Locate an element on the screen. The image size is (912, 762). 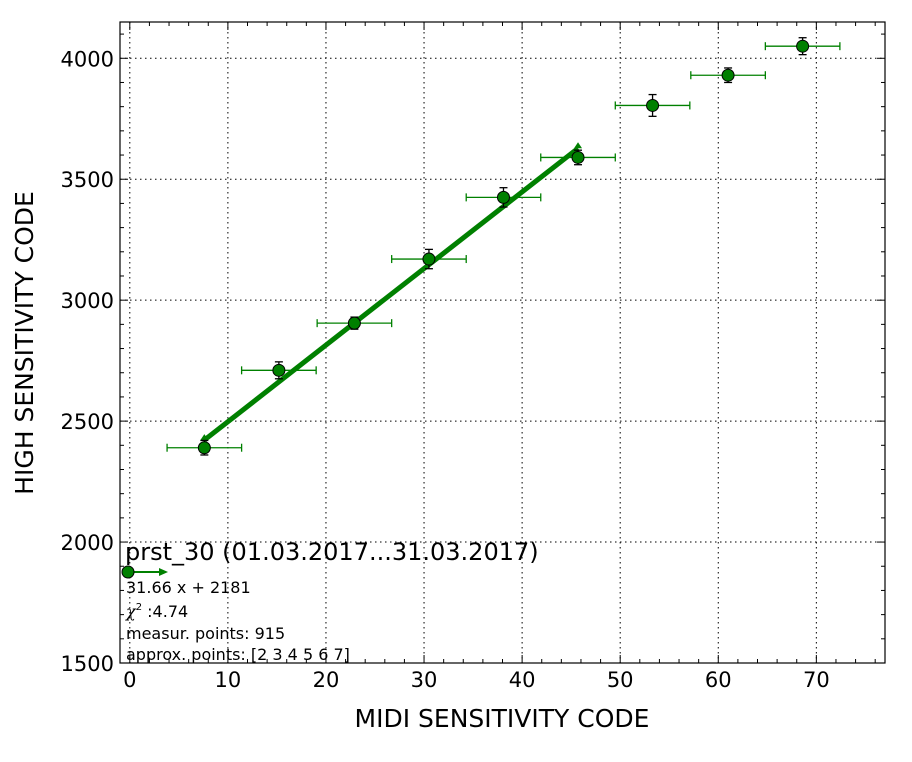
legend-arrow-head is located at coordinates (163, 572).